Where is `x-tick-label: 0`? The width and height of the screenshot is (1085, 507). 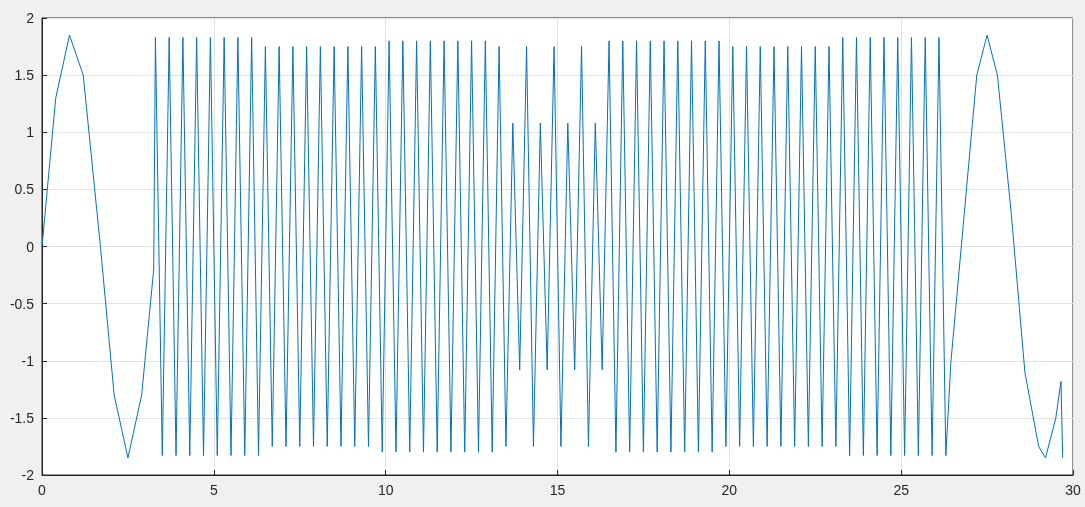 x-tick-label: 0 is located at coordinates (42, 490).